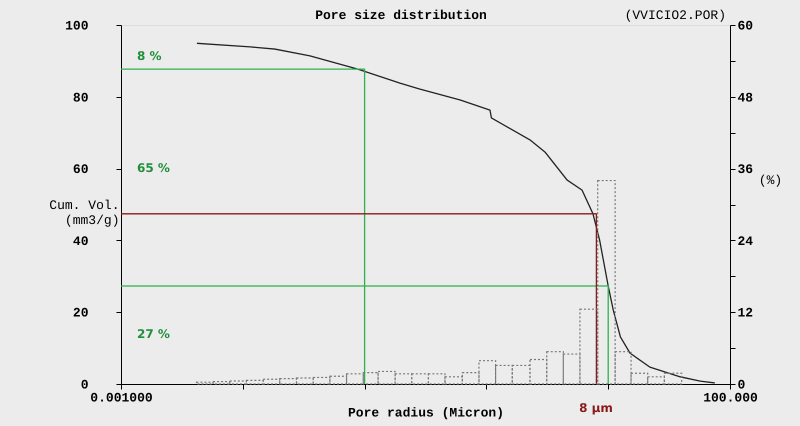  Describe the element at coordinates (746, 26) in the screenshot. I see `y2-tick-label: 60` at that location.